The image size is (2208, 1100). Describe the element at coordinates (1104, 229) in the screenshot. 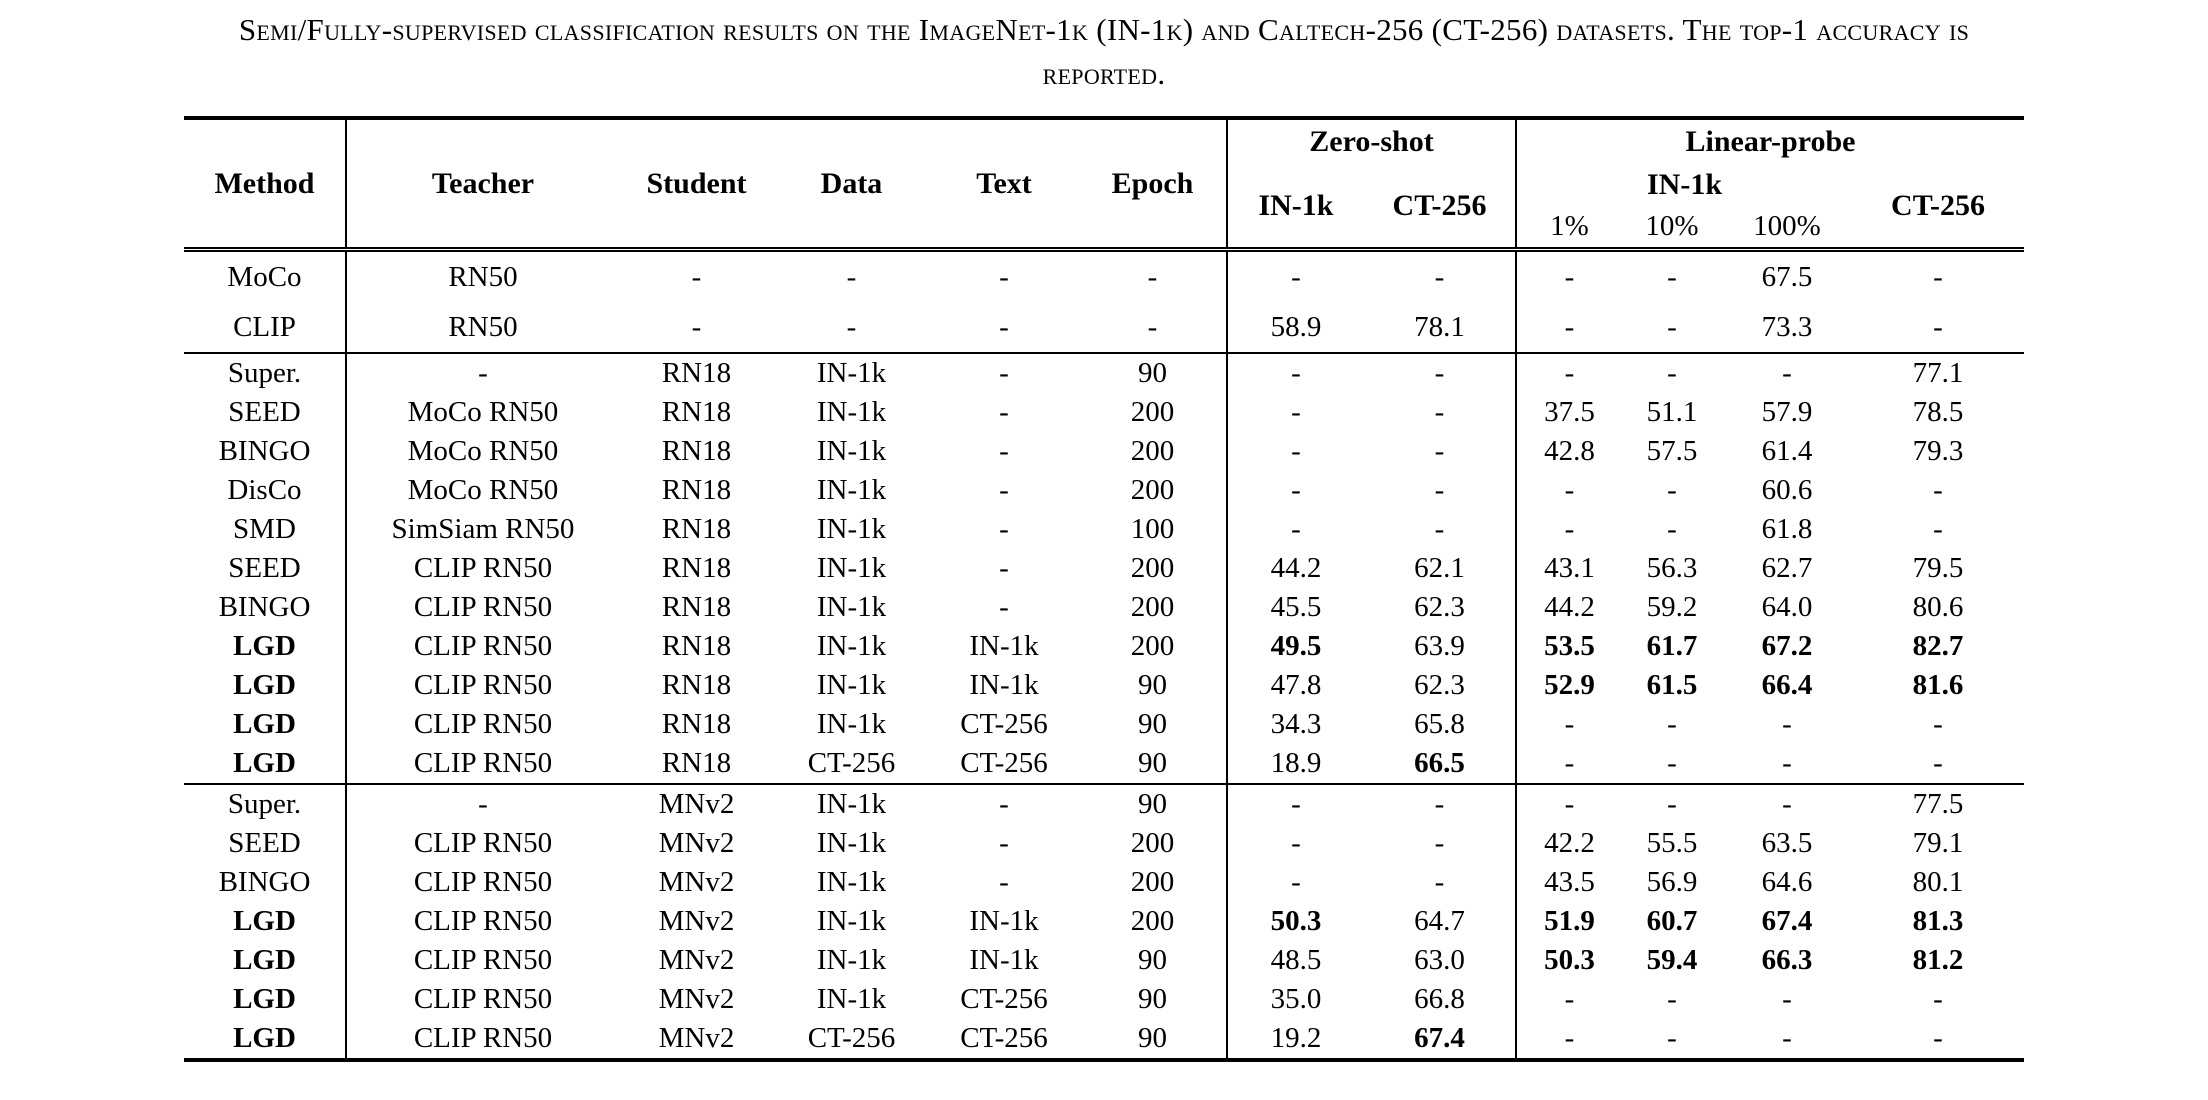

I see `header-row-3: 1% 10% 100%` at that location.